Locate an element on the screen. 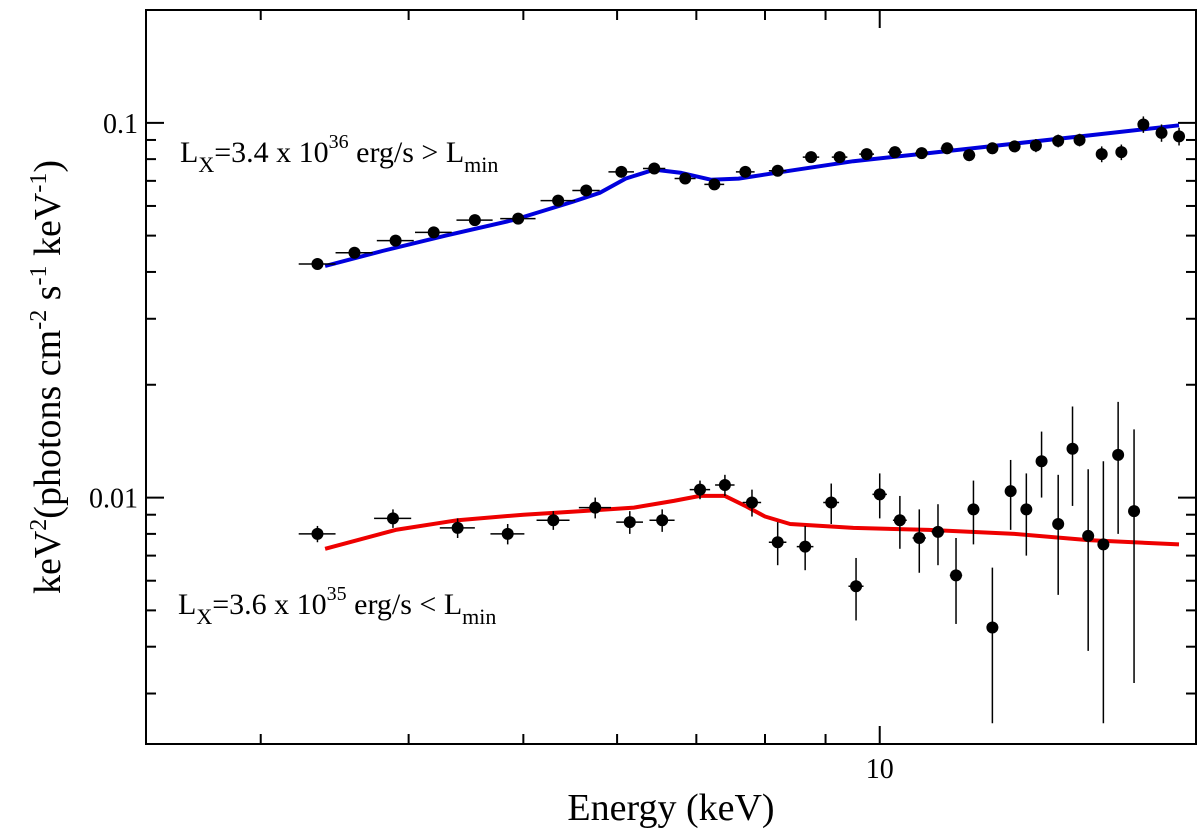 This screenshot has height=835, width=1200. x-axis-label: Energy (keV) is located at coordinates (670, 808).